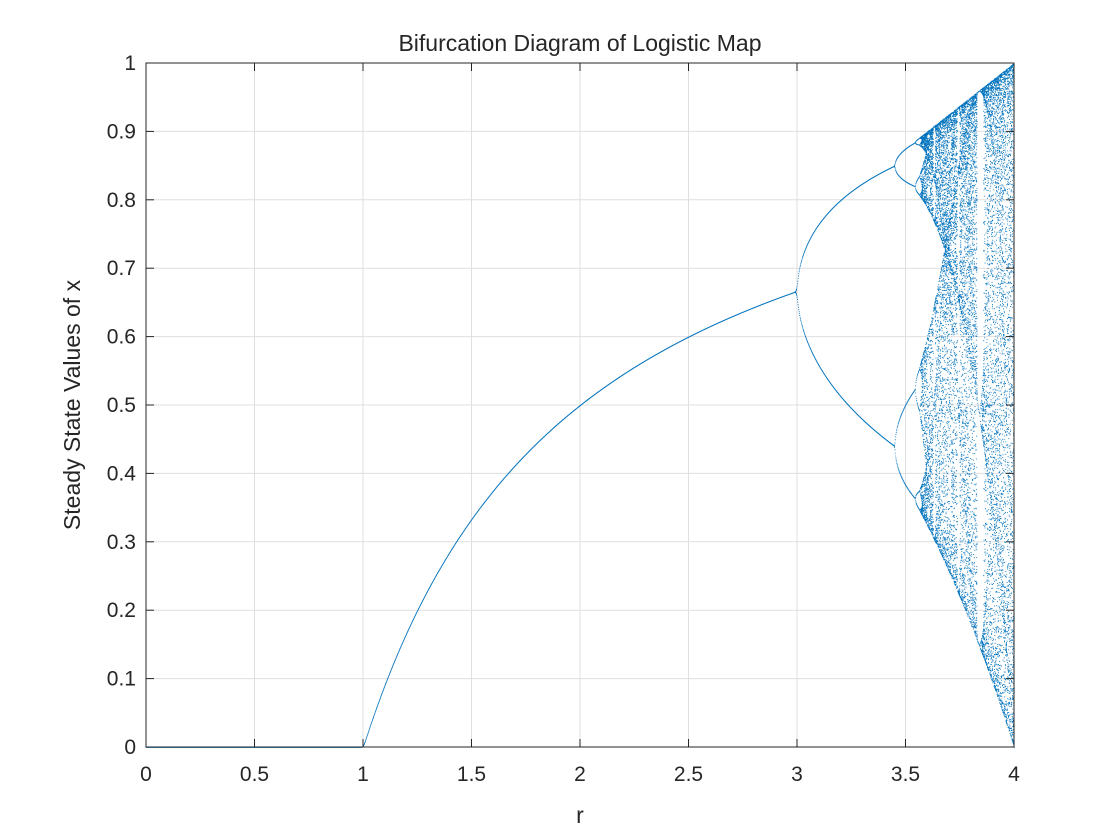 This screenshot has width=1120, height=840. I want to click on x-tick-label: 1, so click(363, 774).